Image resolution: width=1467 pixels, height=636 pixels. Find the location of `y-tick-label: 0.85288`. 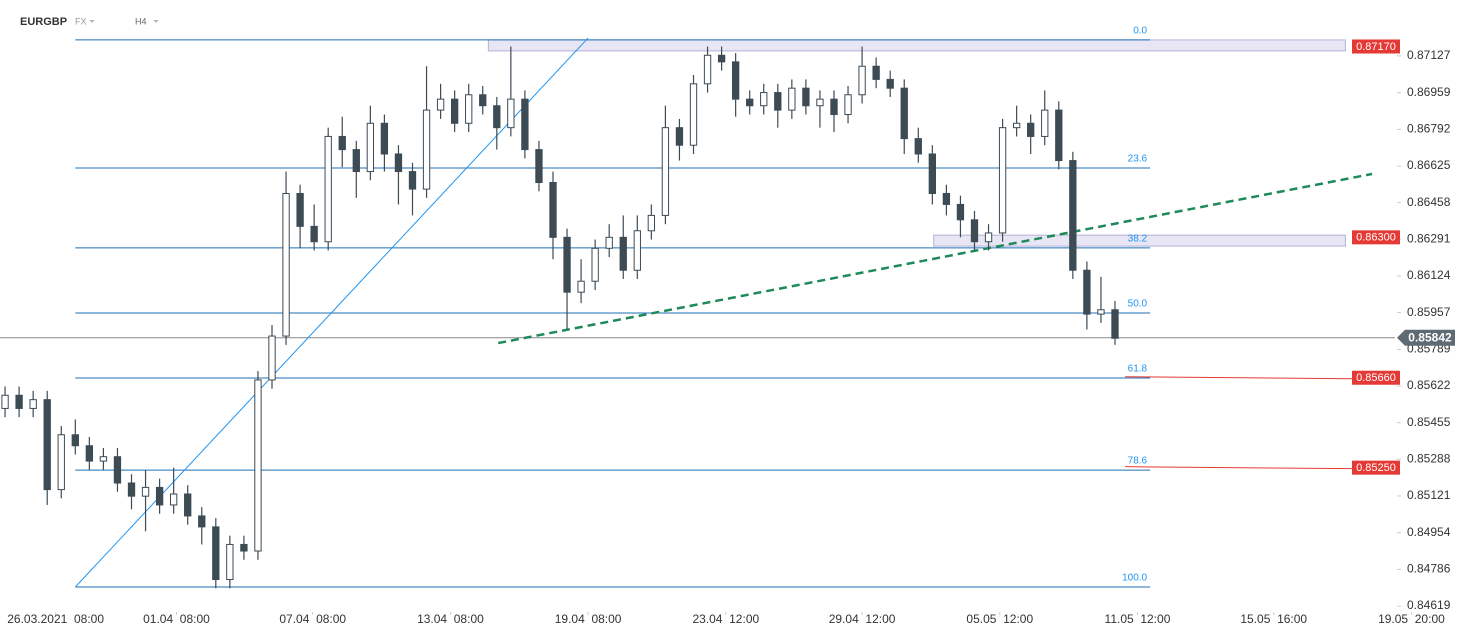

y-tick-label: 0.85288 is located at coordinates (1429, 459).